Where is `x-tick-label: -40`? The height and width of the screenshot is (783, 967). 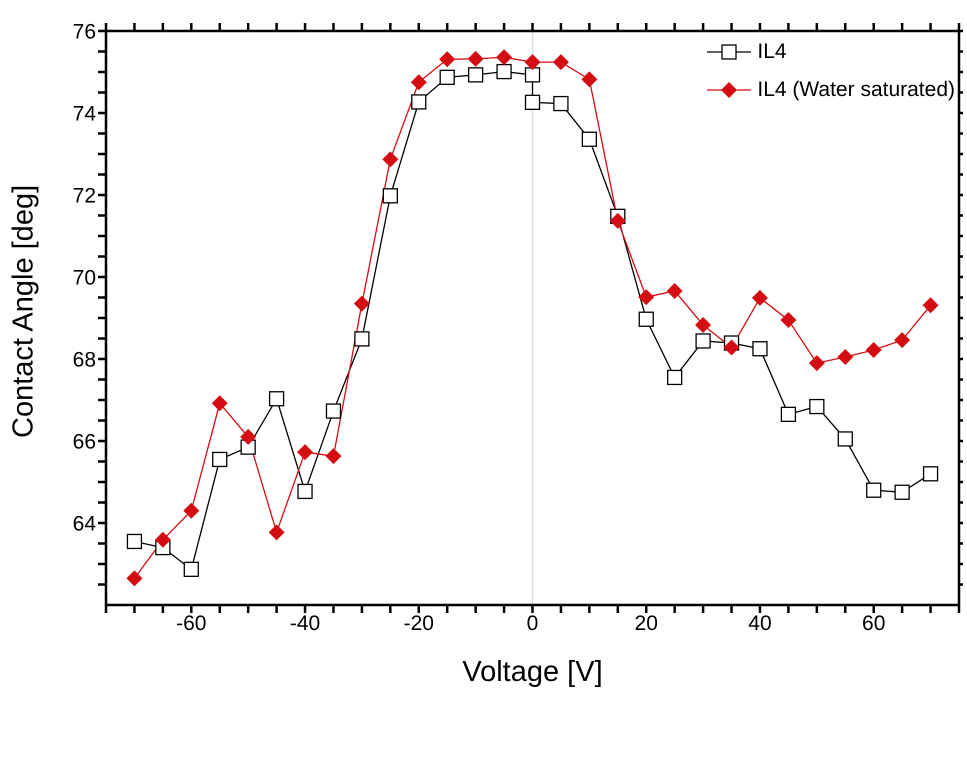
x-tick-label: -40 is located at coordinates (305, 623).